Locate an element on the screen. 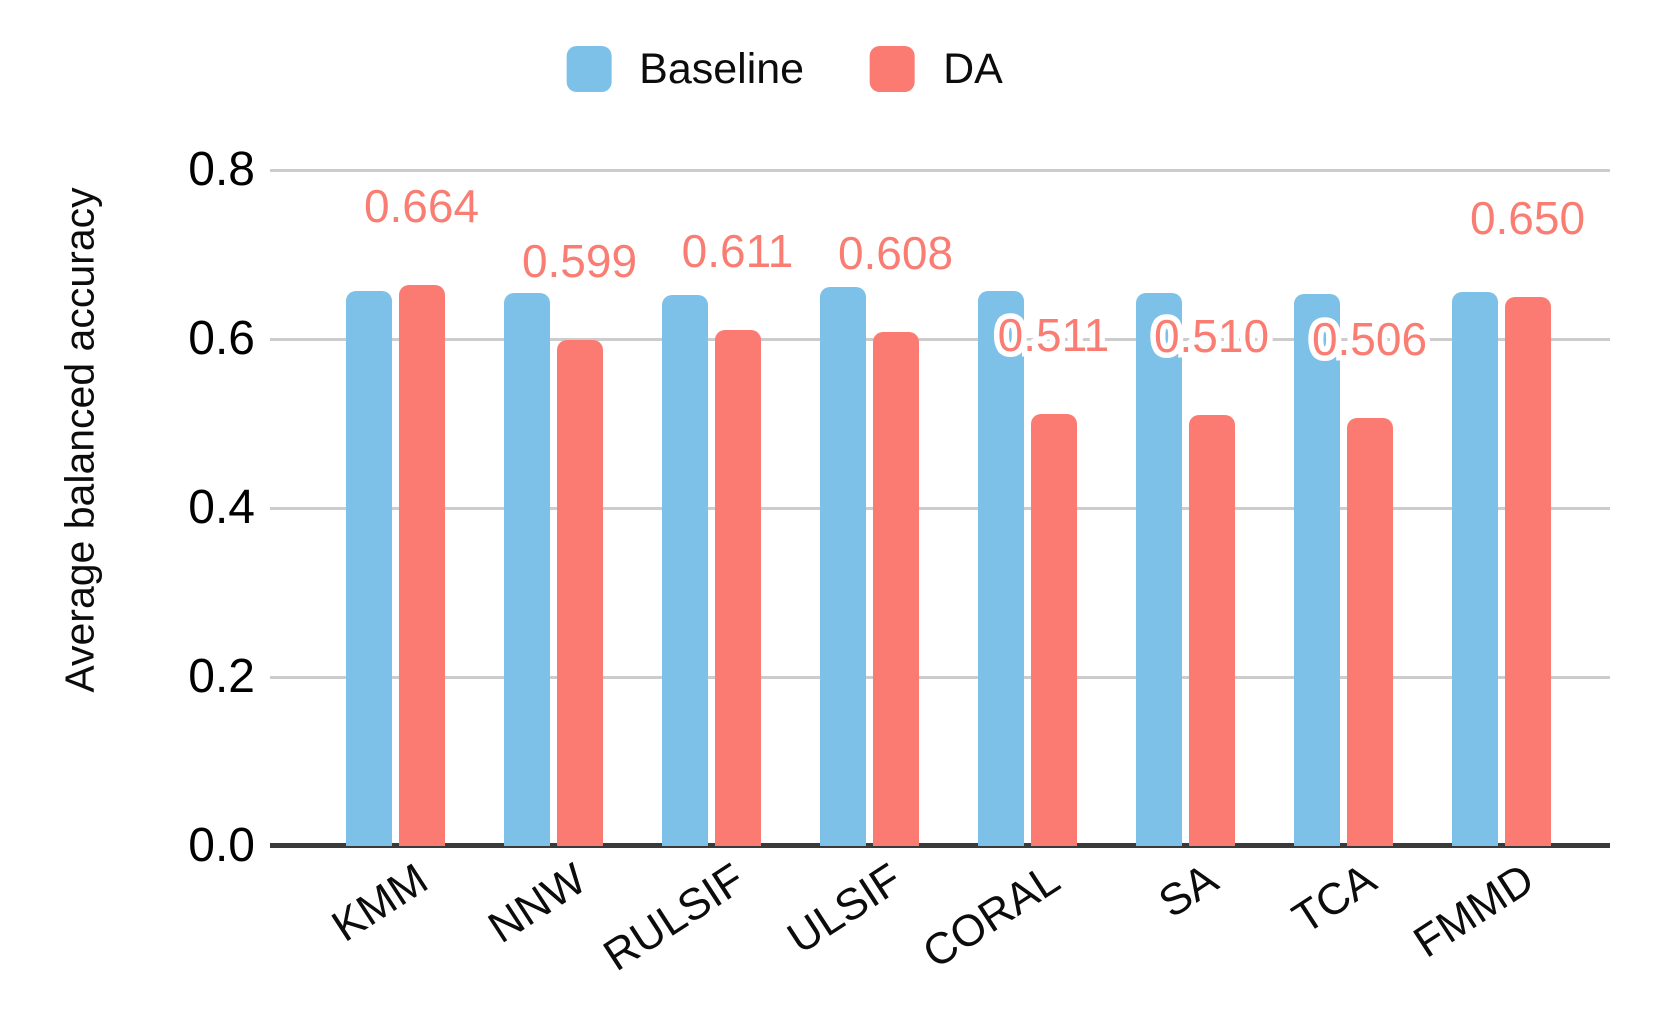 The height and width of the screenshot is (1032, 1661). value-label: 0.599 0.599 is located at coordinates (579, 261).